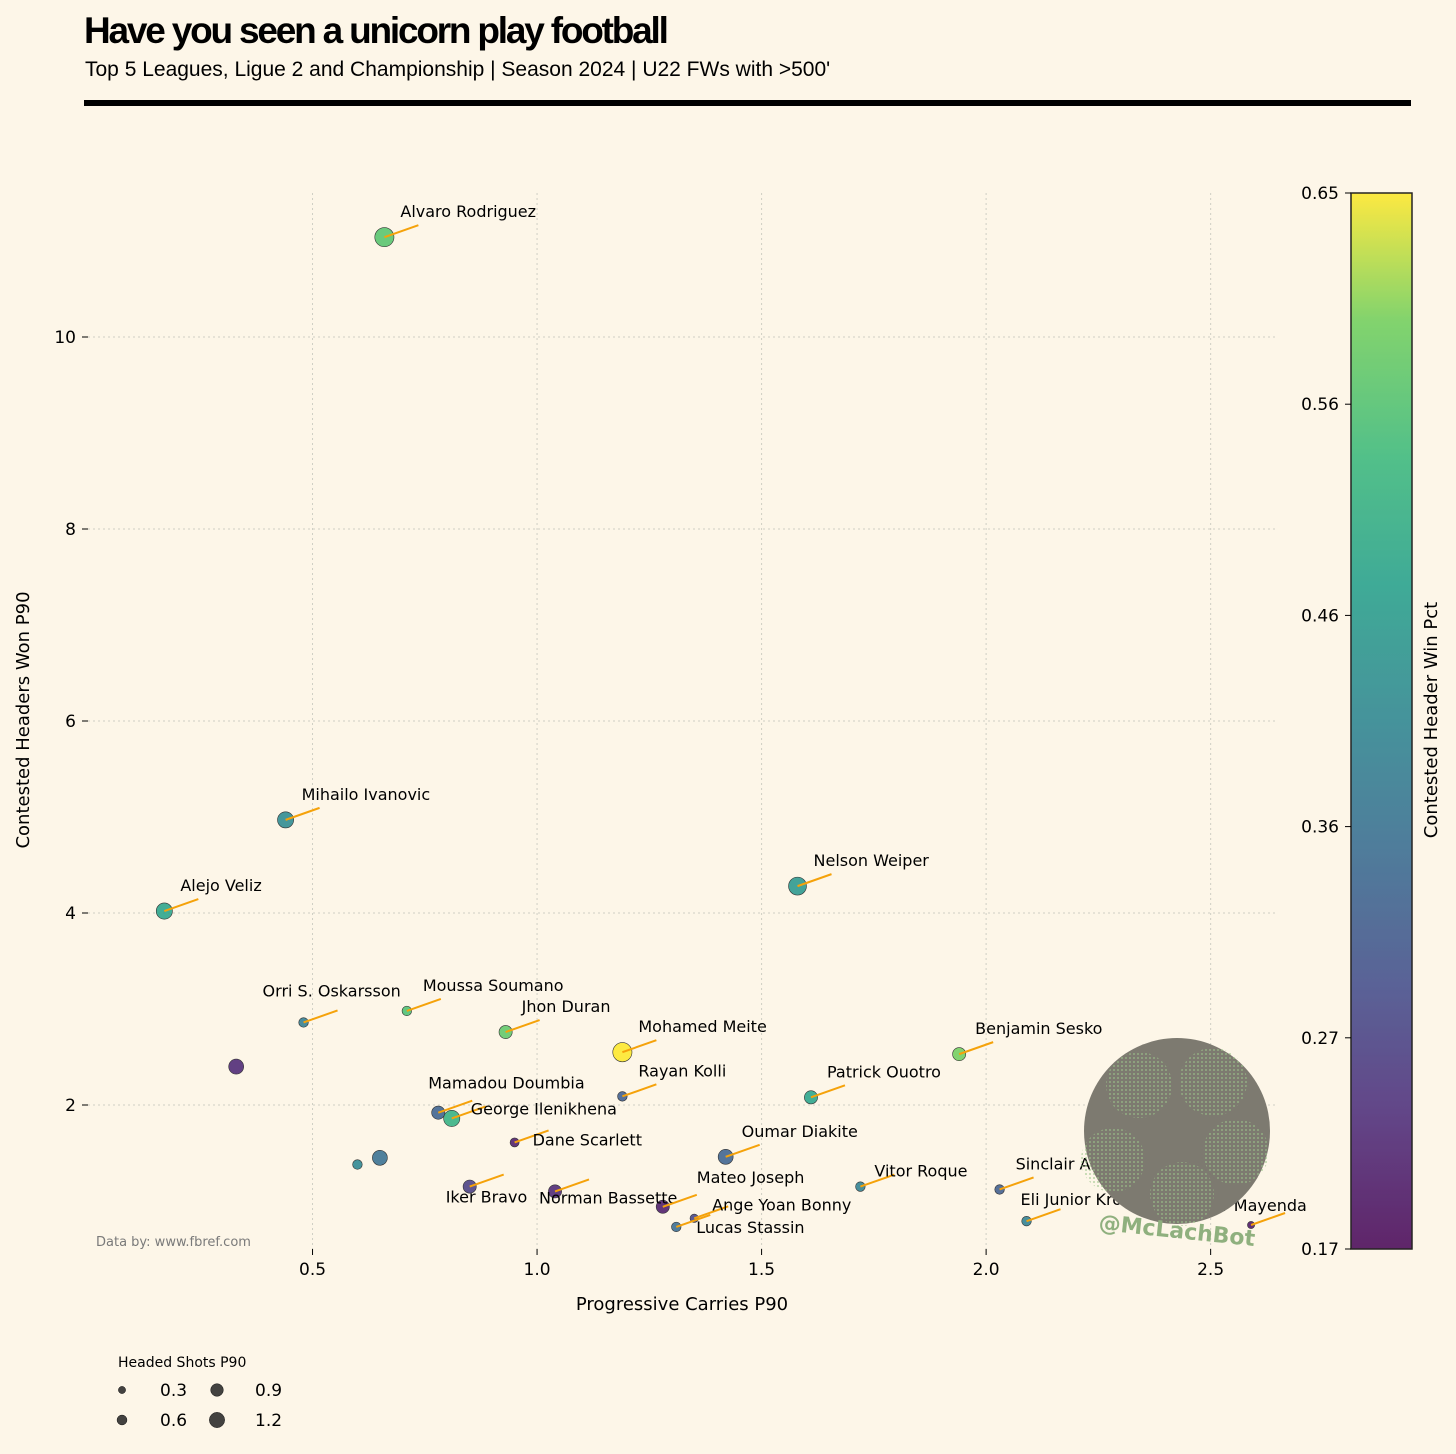  I want to click on colorbar-tick-label: 0.65, so click(1320, 194).